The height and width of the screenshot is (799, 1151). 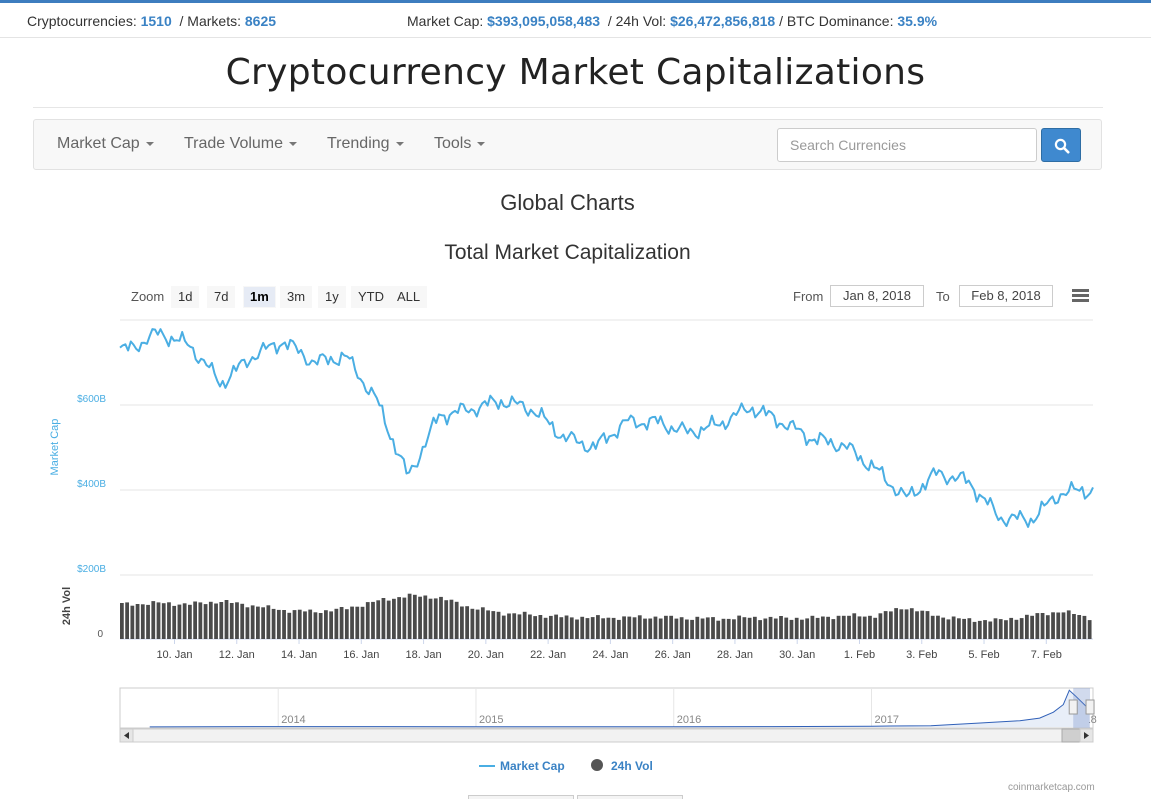 I want to click on navigator-frame, so click(x=606, y=708).